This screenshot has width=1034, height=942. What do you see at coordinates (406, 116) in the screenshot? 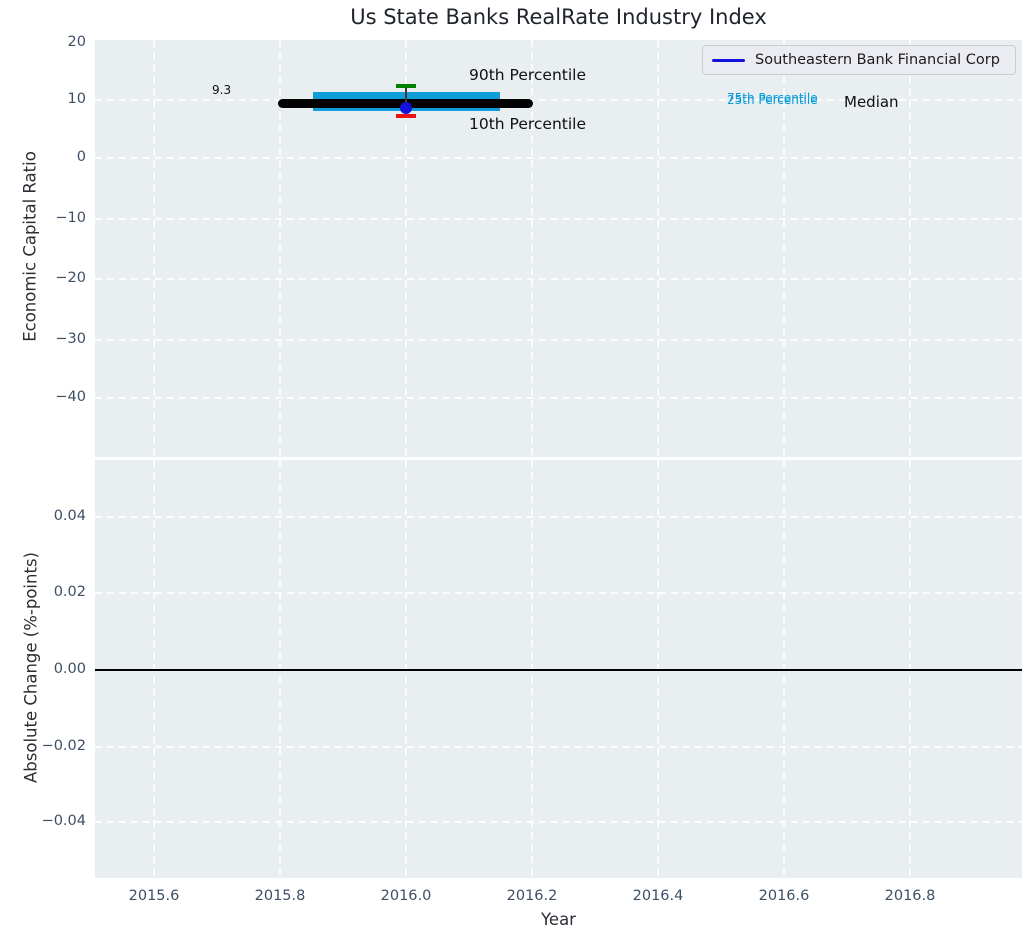
I see `p10-tick-marker` at bounding box center [406, 116].